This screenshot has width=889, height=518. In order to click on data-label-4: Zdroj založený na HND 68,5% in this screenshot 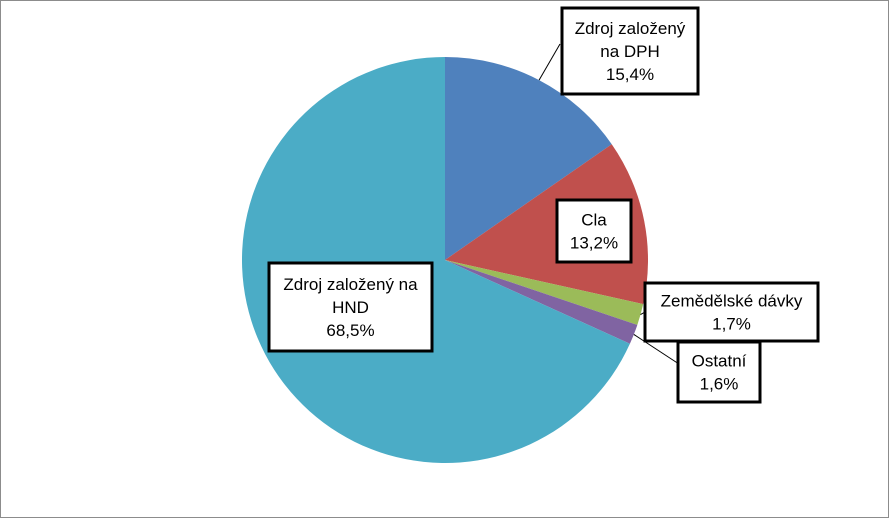, I will do `click(350, 307)`.